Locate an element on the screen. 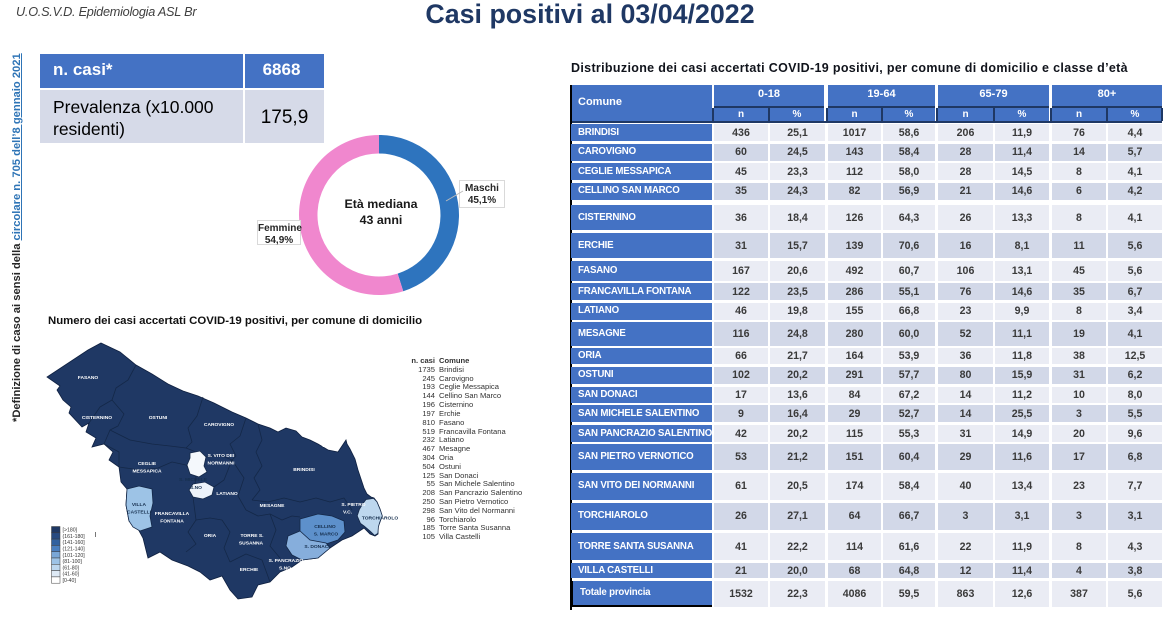 The height and width of the screenshot is (642, 1170). svg-text: FASANO is located at coordinates (88, 378).